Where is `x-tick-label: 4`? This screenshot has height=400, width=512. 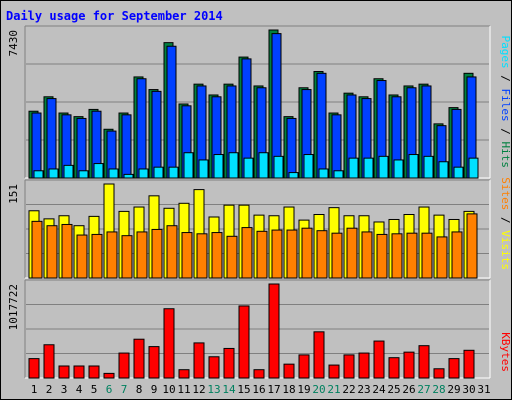 x-tick-label: 4 is located at coordinates (79, 389).